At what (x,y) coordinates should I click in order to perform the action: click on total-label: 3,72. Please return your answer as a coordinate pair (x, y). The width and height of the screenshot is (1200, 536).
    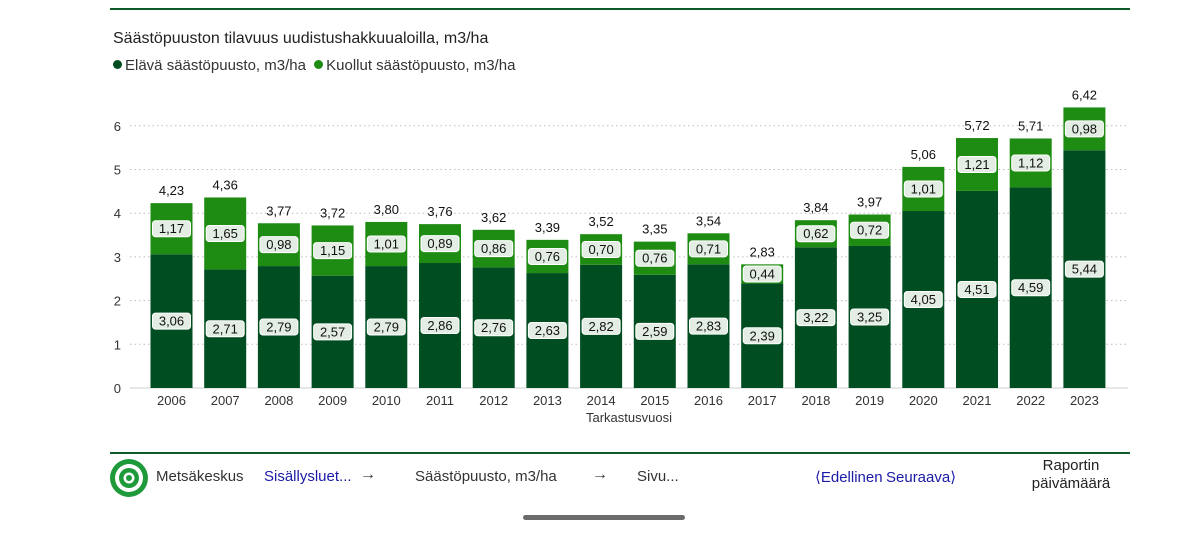
    Looking at the image, I should click on (332, 212).